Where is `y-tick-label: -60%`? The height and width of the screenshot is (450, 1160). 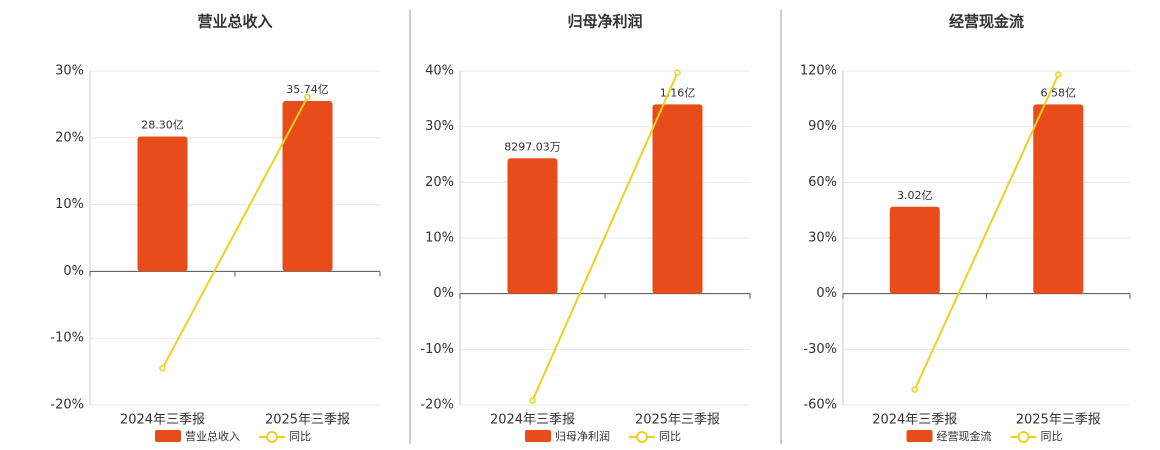
y-tick-label: -60% is located at coordinates (820, 405).